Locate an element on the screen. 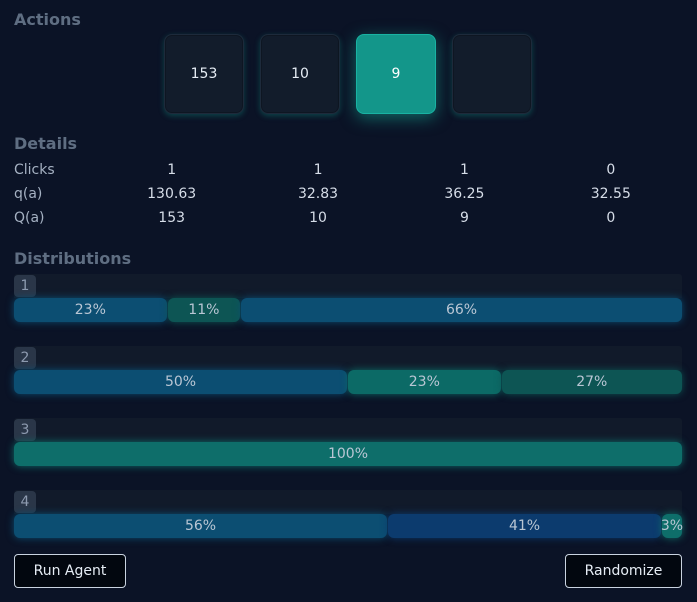 The height and width of the screenshot is (602, 697). run-agent-button: Run Agent is located at coordinates (70, 571).